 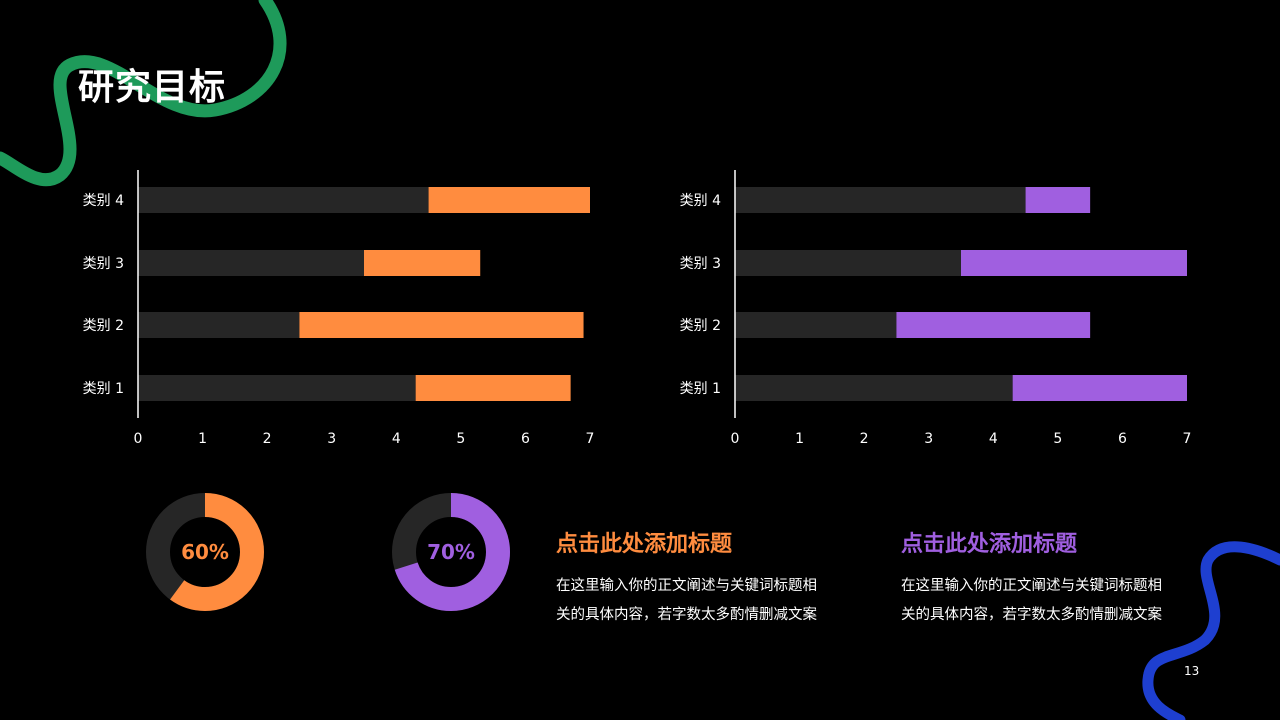 I want to click on page-number: 13, so click(x=1192, y=671).